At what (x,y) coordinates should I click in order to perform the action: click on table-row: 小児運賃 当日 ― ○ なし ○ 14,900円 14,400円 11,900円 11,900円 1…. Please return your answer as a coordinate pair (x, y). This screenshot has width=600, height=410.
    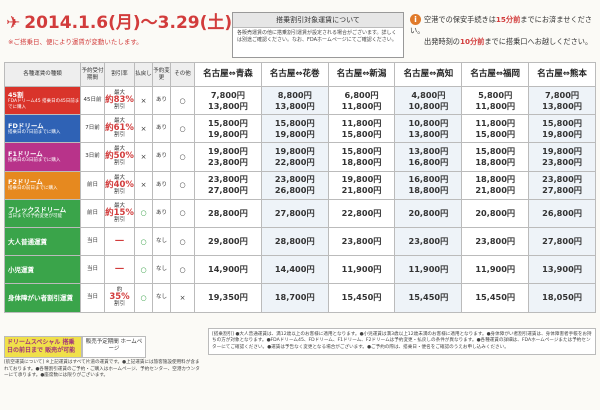
    Looking at the image, I should click on (300, 270).